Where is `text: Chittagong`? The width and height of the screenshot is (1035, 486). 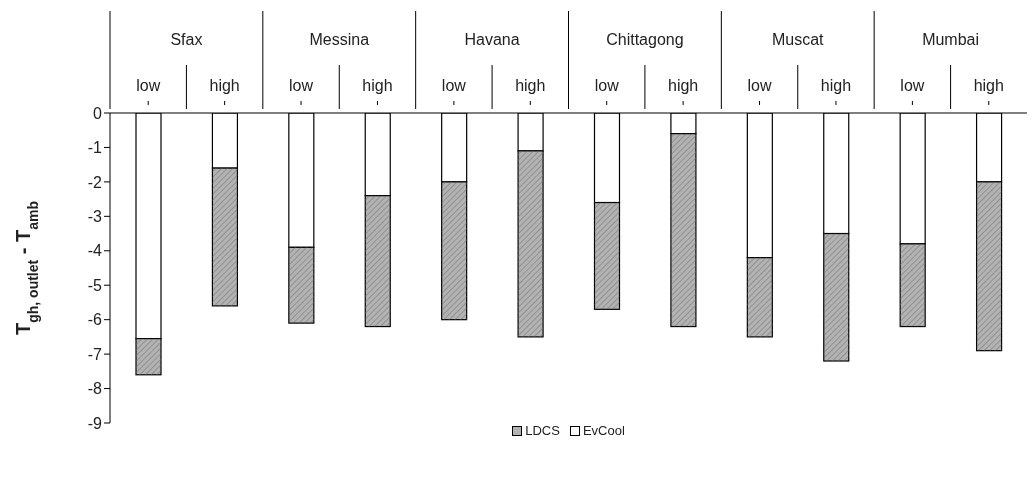
text: Chittagong is located at coordinates (645, 39).